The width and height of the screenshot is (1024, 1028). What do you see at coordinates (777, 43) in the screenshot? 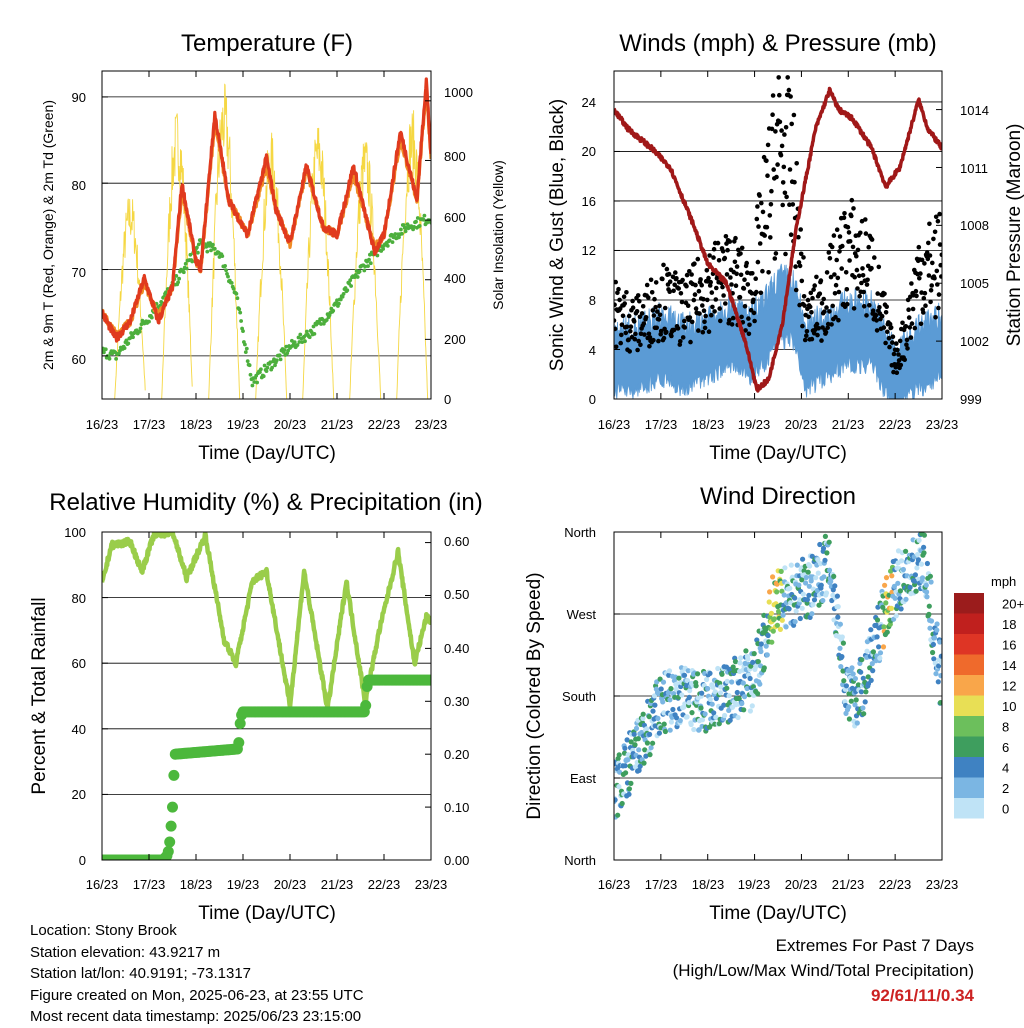
I see `winds-title: Winds (mph) & Pressure (mb)` at bounding box center [777, 43].